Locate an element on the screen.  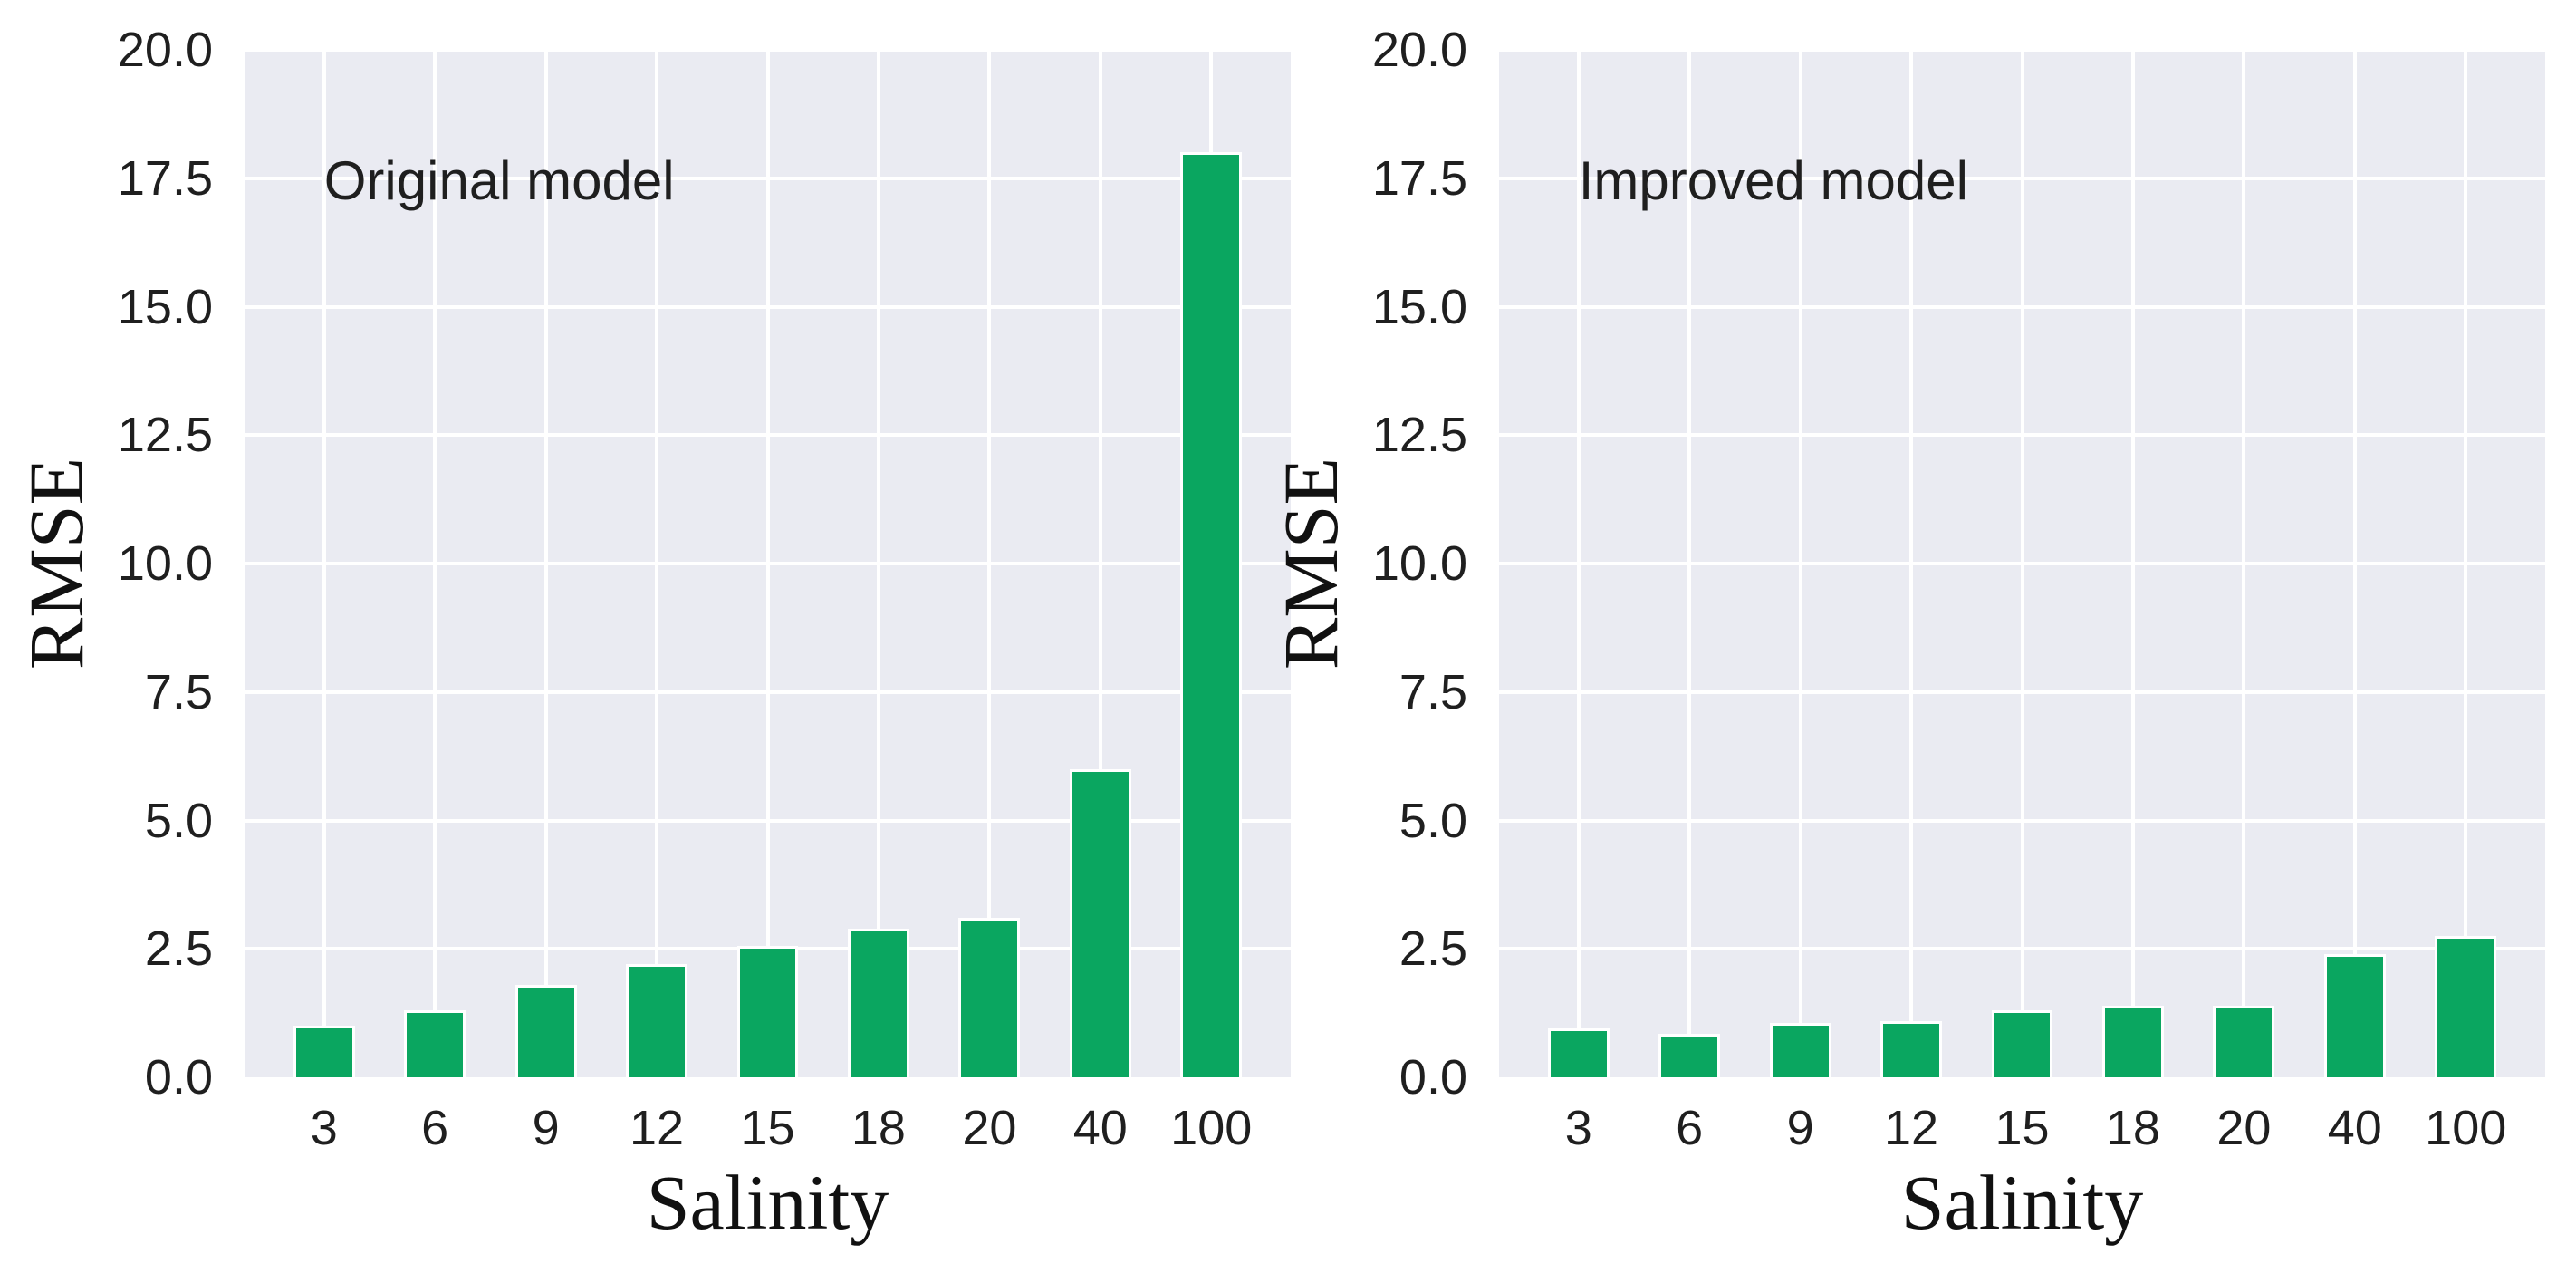
x-tick-label: 9 is located at coordinates (546, 1128).